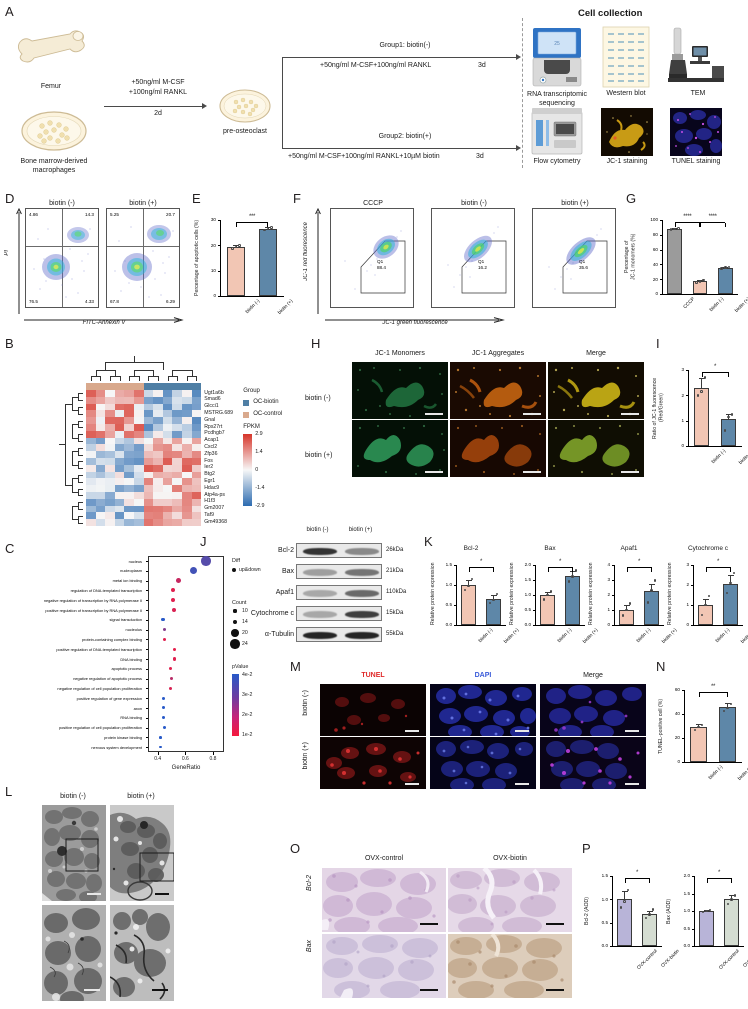 Image resolution: width=748 pixels, height=1009 pixels. What do you see at coordinates (574, 258) in the screenshot?
I see `panel-f-flow-plot-2: Q1 35.6` at bounding box center [574, 258].